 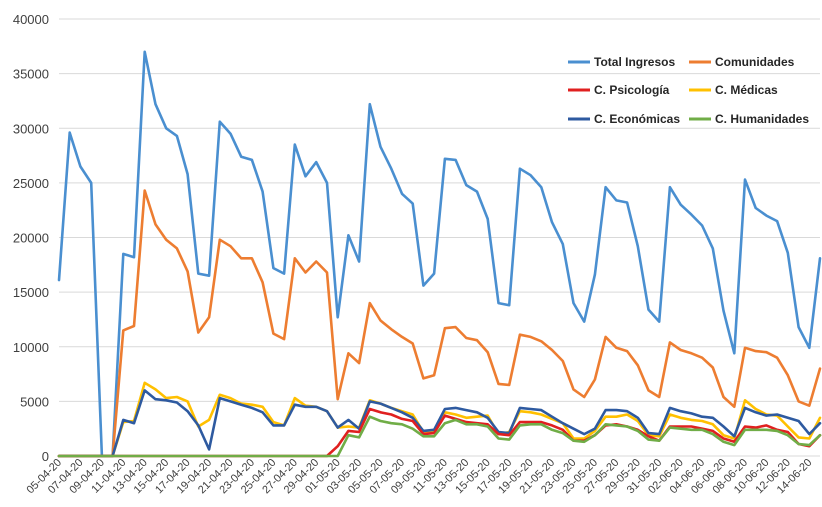 I want to click on y-tick-label: 35000, so click(x=31, y=74).